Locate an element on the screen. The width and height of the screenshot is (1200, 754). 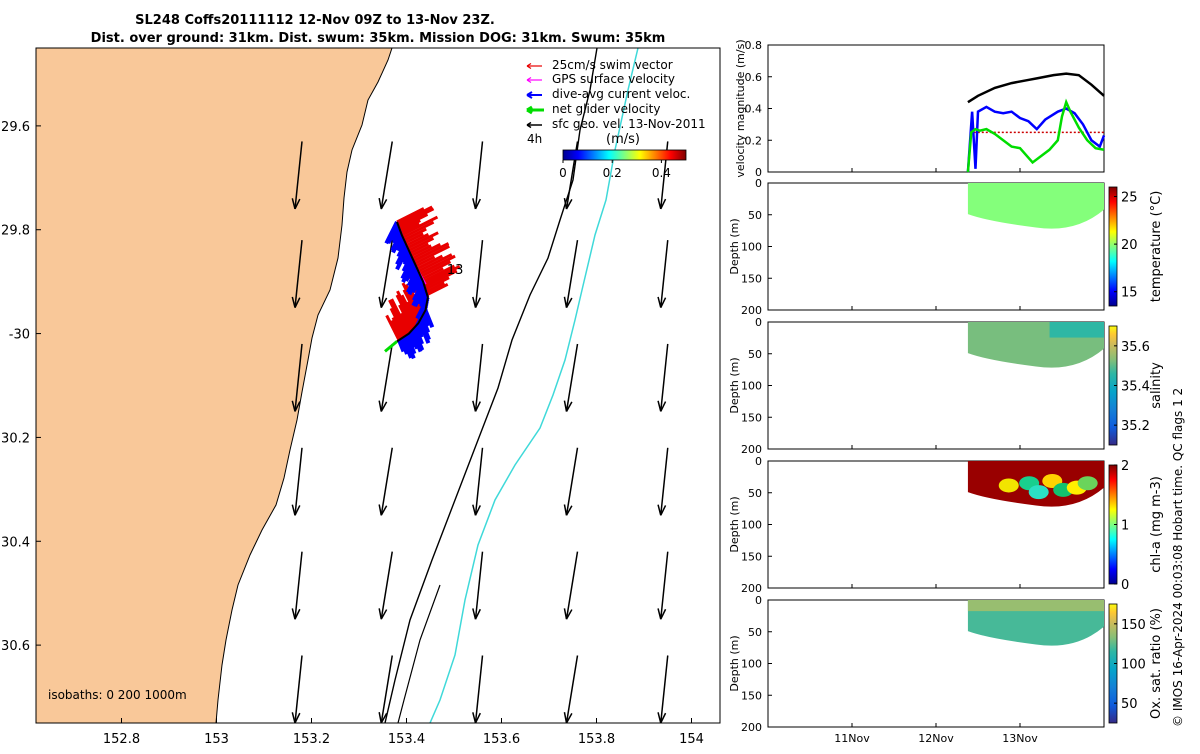
legend-label: net glider velocity is located at coordinates (606, 109).